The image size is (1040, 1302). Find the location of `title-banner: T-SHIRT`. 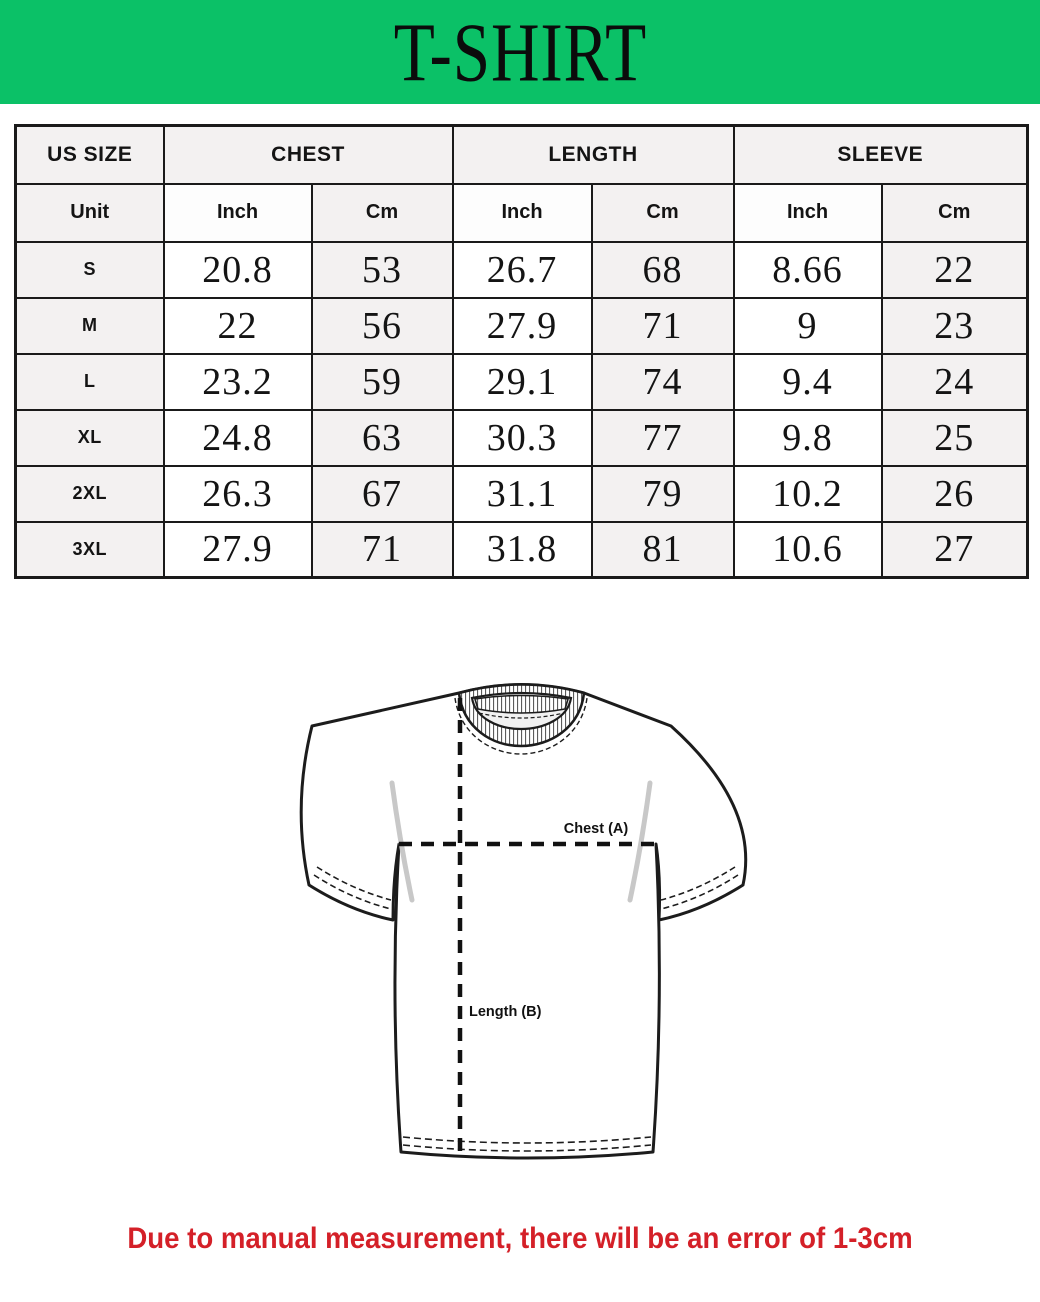

title-banner: T-SHIRT is located at coordinates (520, 52).